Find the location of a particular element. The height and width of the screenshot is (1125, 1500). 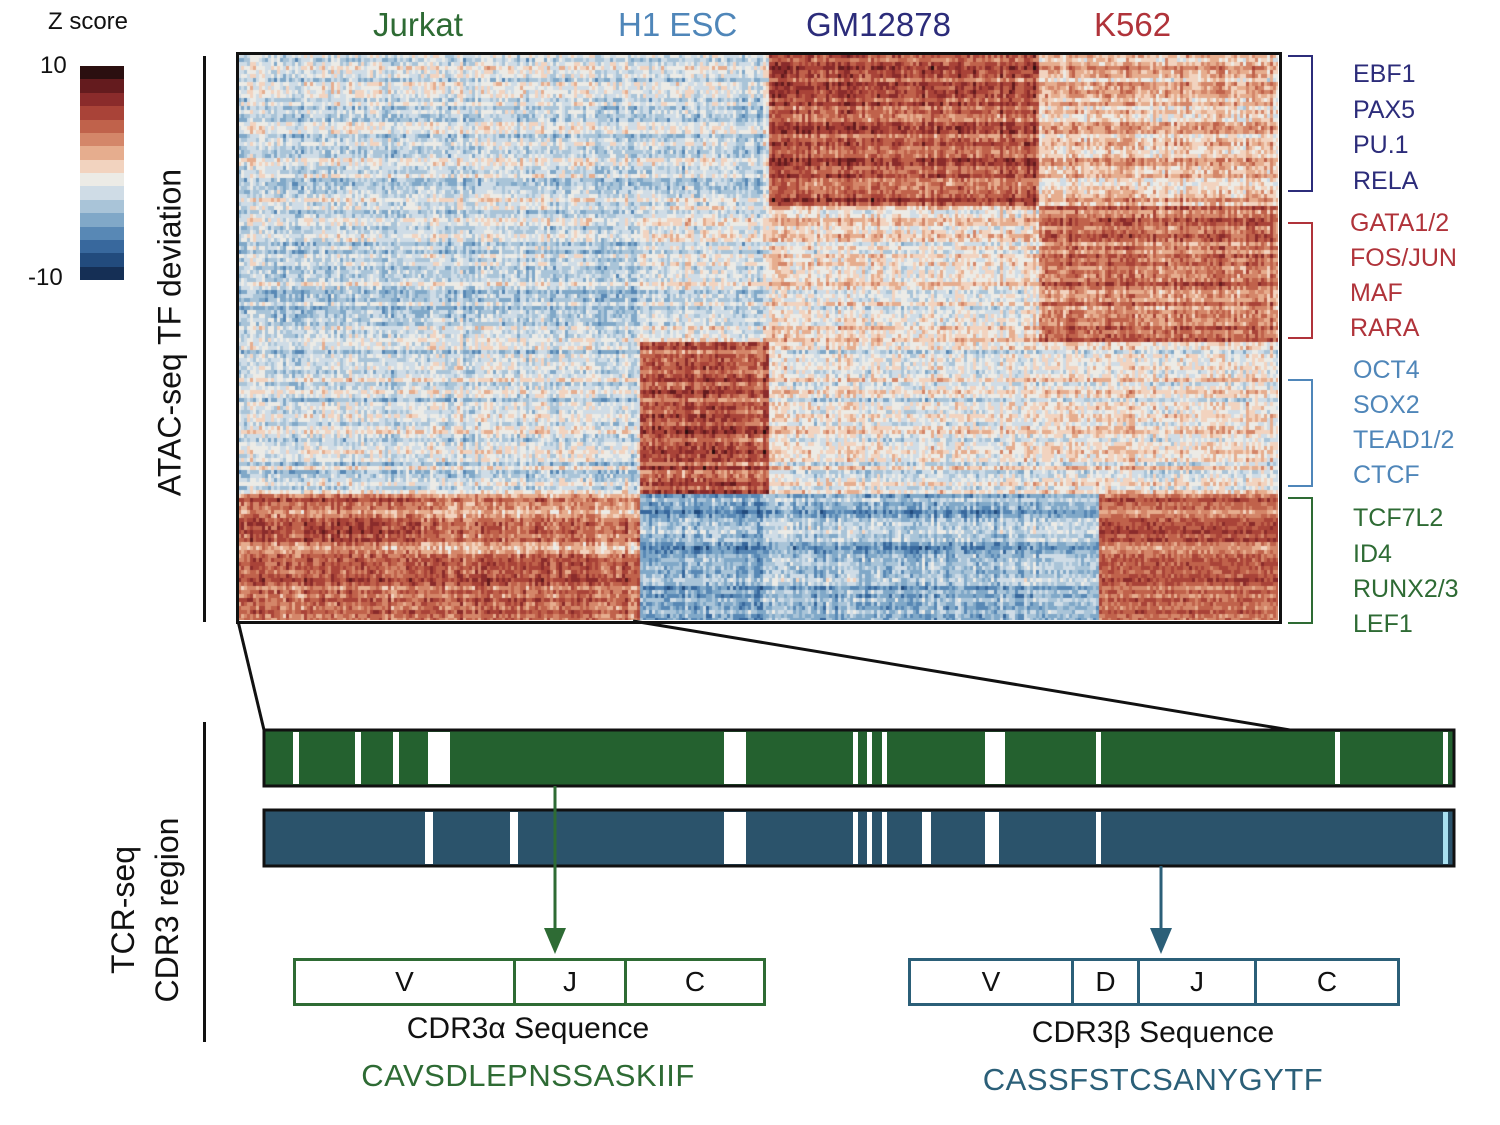

tf-label: RARA is located at coordinates (1385, 328).